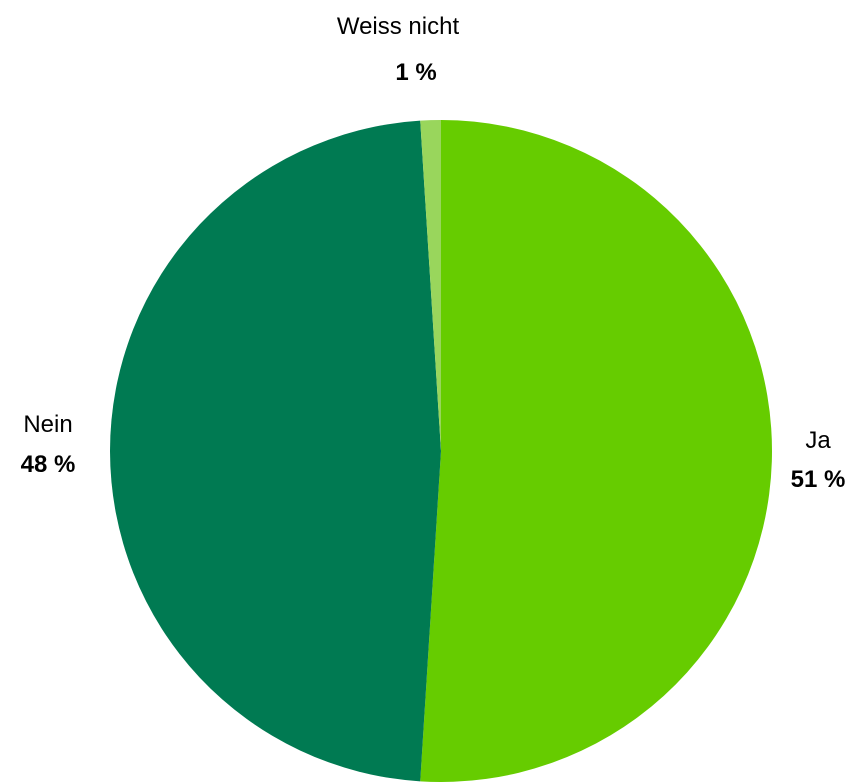 The width and height of the screenshot is (866, 782). What do you see at coordinates (415, 72) in the screenshot?
I see `slice-value-weiss-nicht: 1 %` at bounding box center [415, 72].